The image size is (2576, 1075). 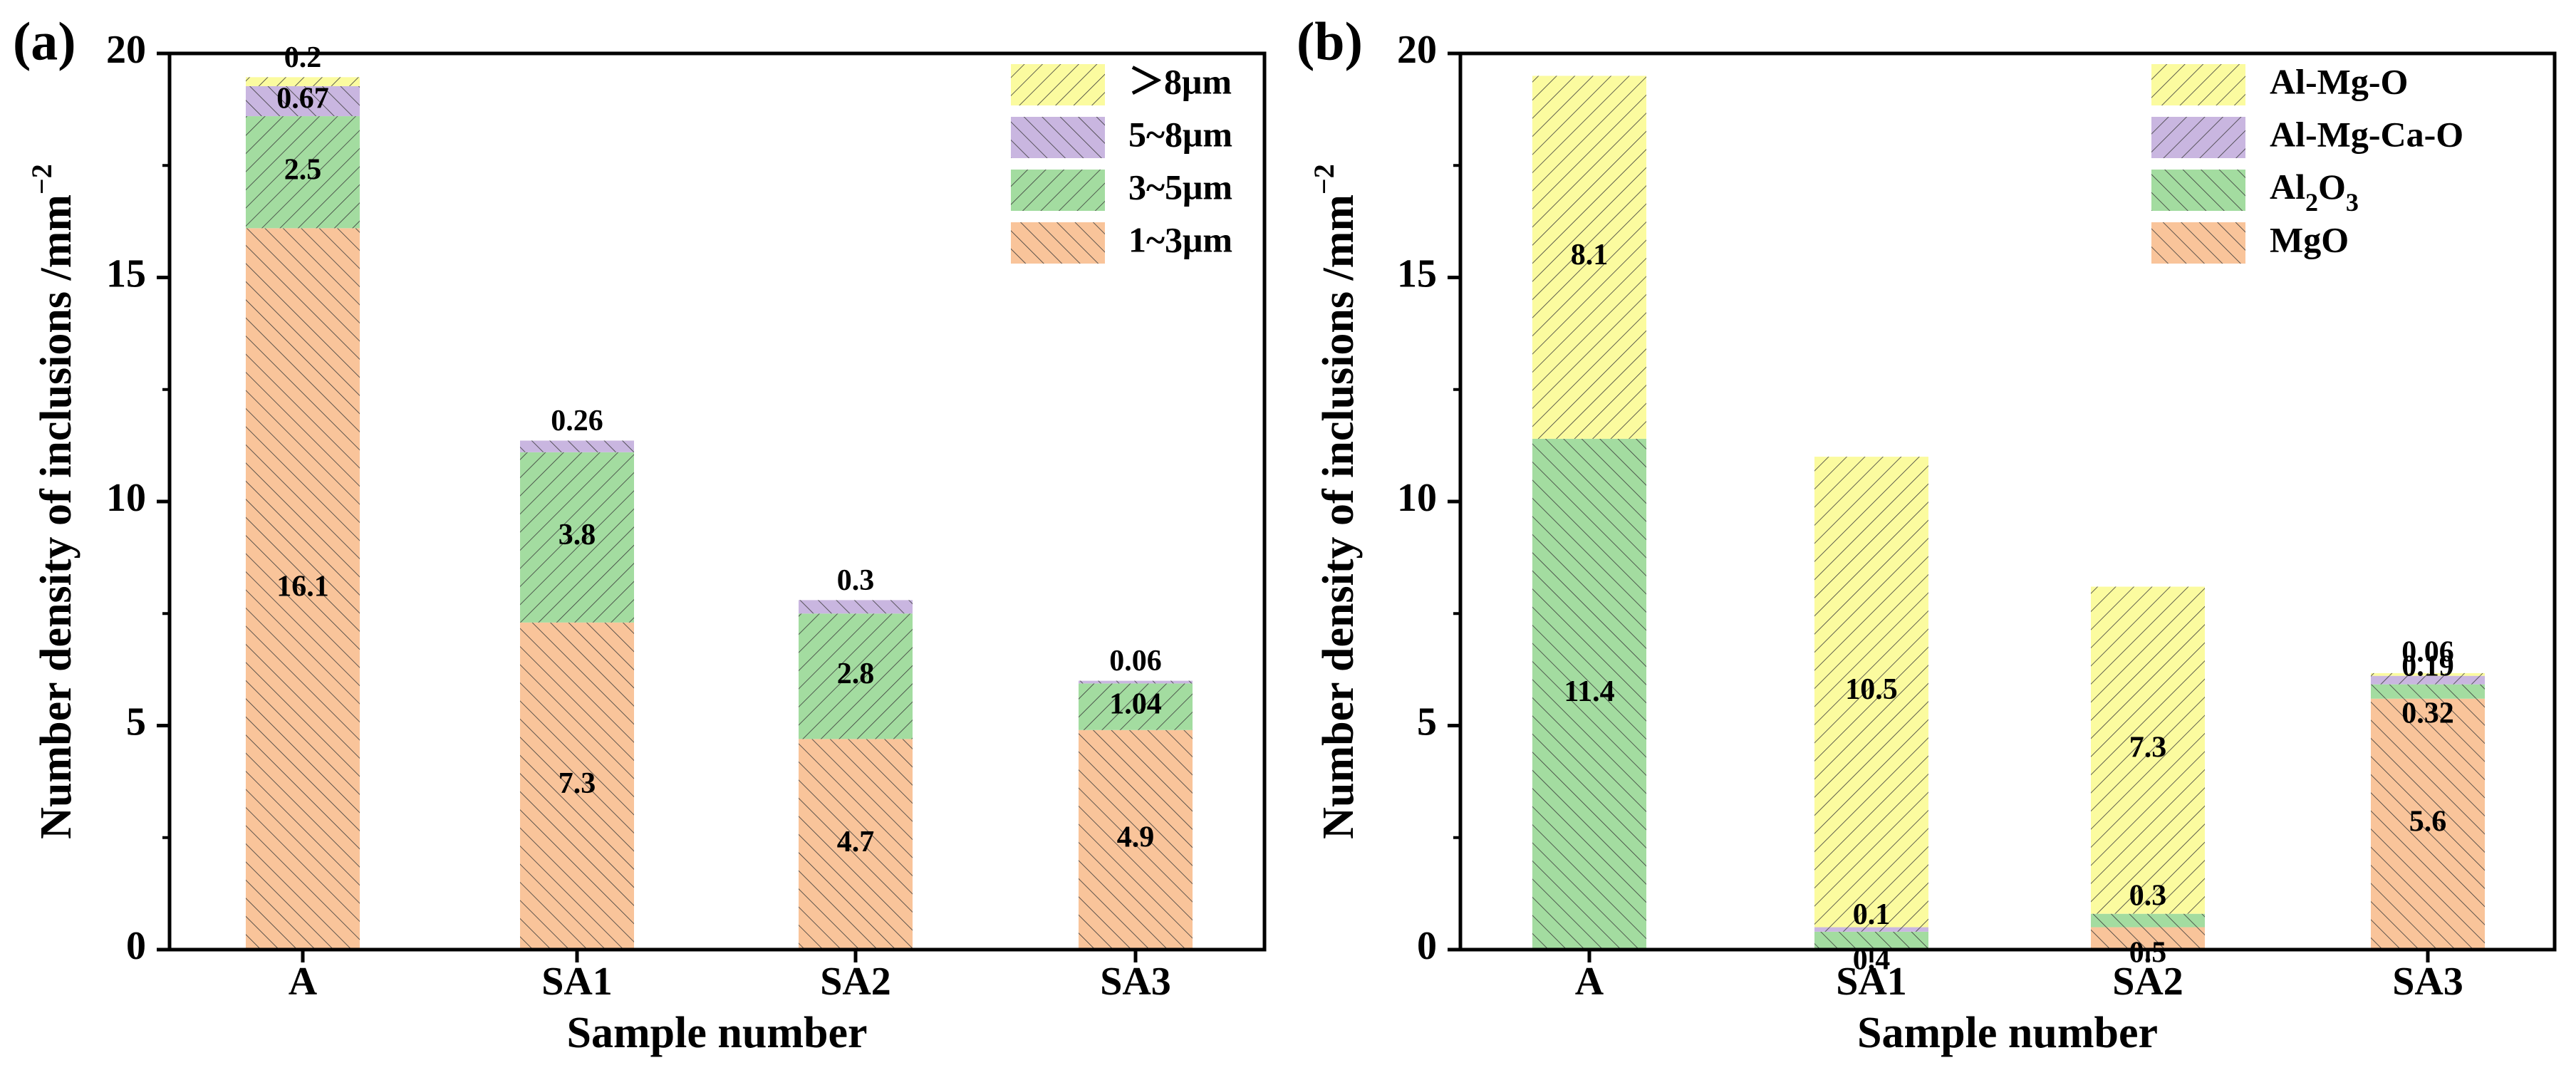 What do you see at coordinates (1590, 255) in the screenshot?
I see `data-label: 8.1` at bounding box center [1590, 255].